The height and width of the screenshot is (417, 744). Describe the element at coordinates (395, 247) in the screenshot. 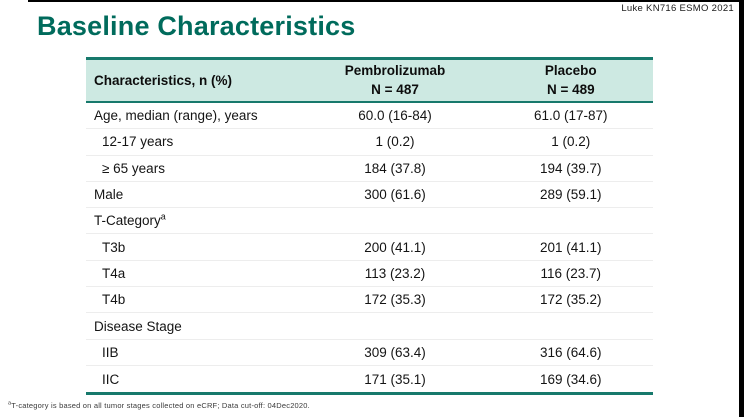

I see `row-value-pembrolizumab: 200 (41.1)` at that location.